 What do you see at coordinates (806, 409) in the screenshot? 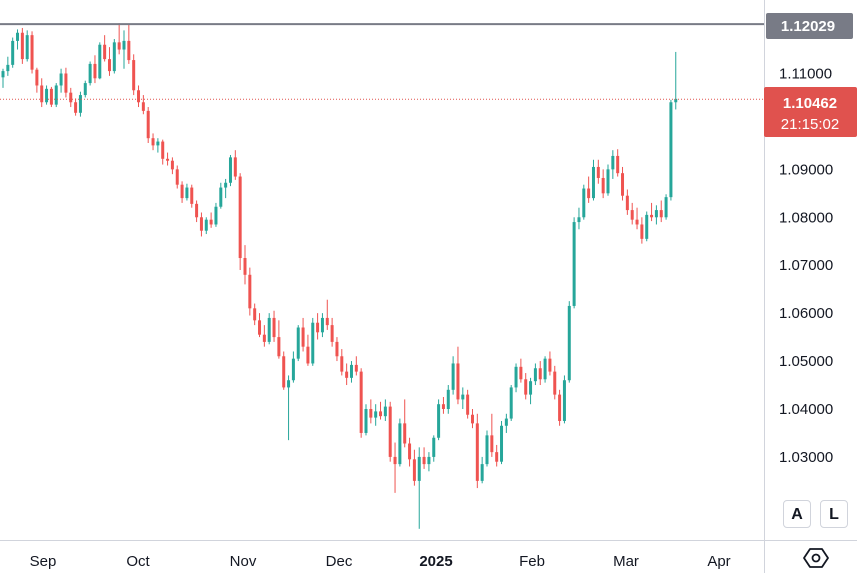
I see `price-tick-label: 1.04000` at bounding box center [806, 409].